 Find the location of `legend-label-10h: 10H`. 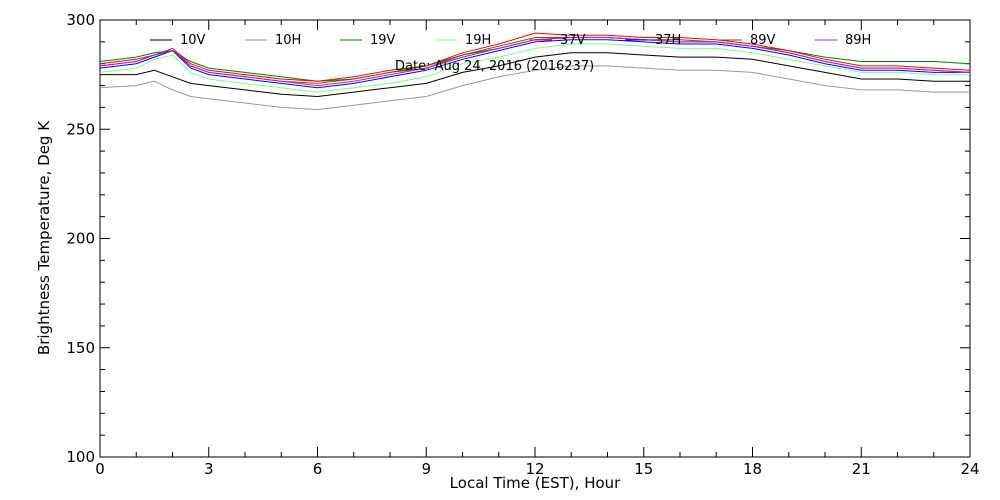

legend-label-10h: 10H is located at coordinates (288, 40).